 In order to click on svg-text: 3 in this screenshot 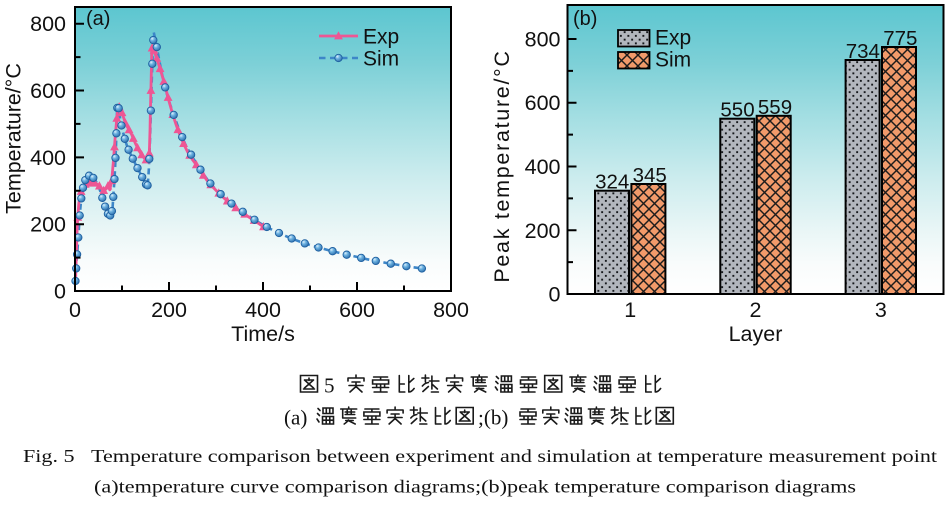, I will do `click(881, 310)`.